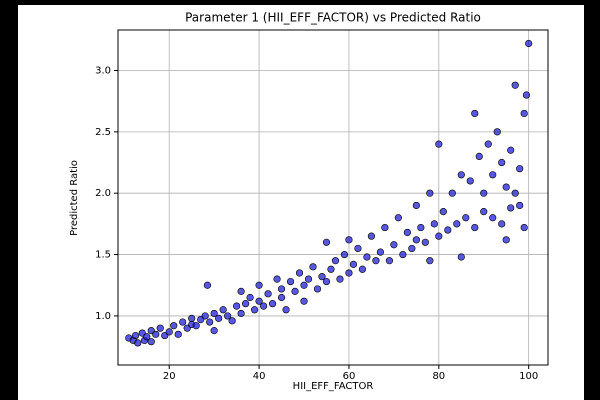  Describe the element at coordinates (333, 386) in the screenshot. I see `x-axis-label: HII_EFF_FACTOR` at that location.